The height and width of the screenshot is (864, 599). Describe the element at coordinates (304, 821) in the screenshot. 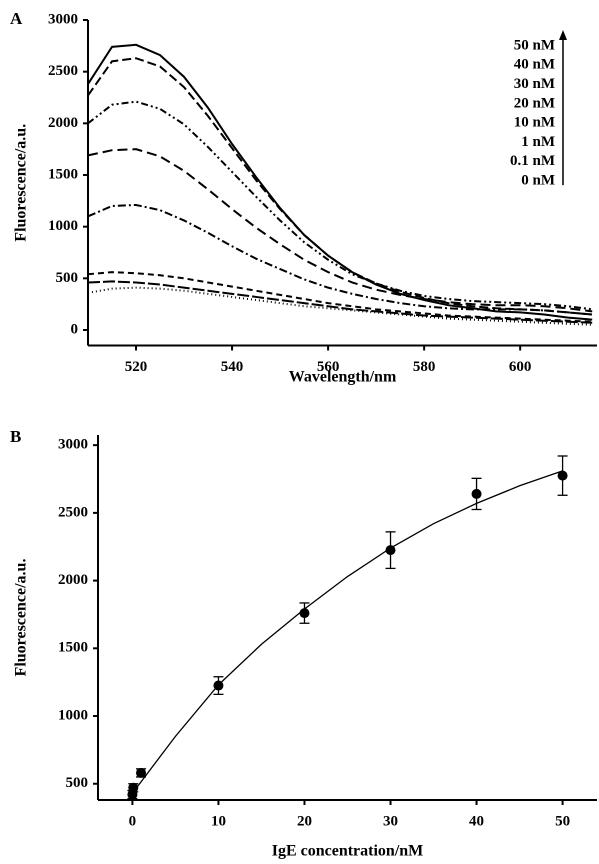

I see `x-tick-label: 20` at that location.